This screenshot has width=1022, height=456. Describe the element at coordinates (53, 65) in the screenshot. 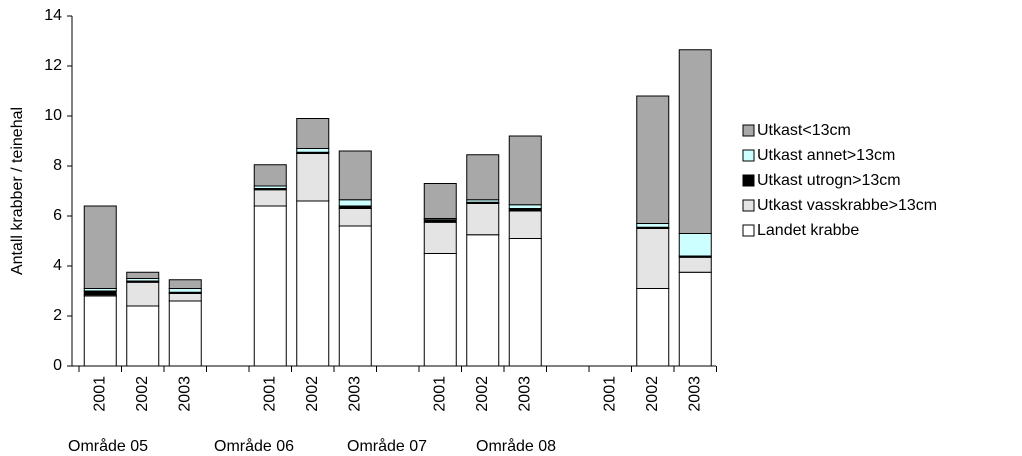

I see `y-tick-label: 12` at that location.